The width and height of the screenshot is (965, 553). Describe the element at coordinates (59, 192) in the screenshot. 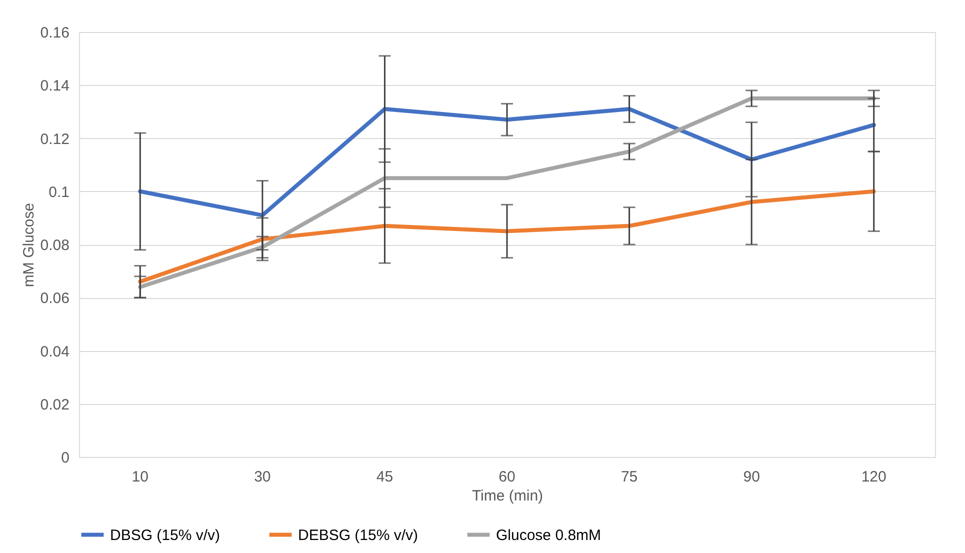

I see `y-tick-label: 0.1` at that location.